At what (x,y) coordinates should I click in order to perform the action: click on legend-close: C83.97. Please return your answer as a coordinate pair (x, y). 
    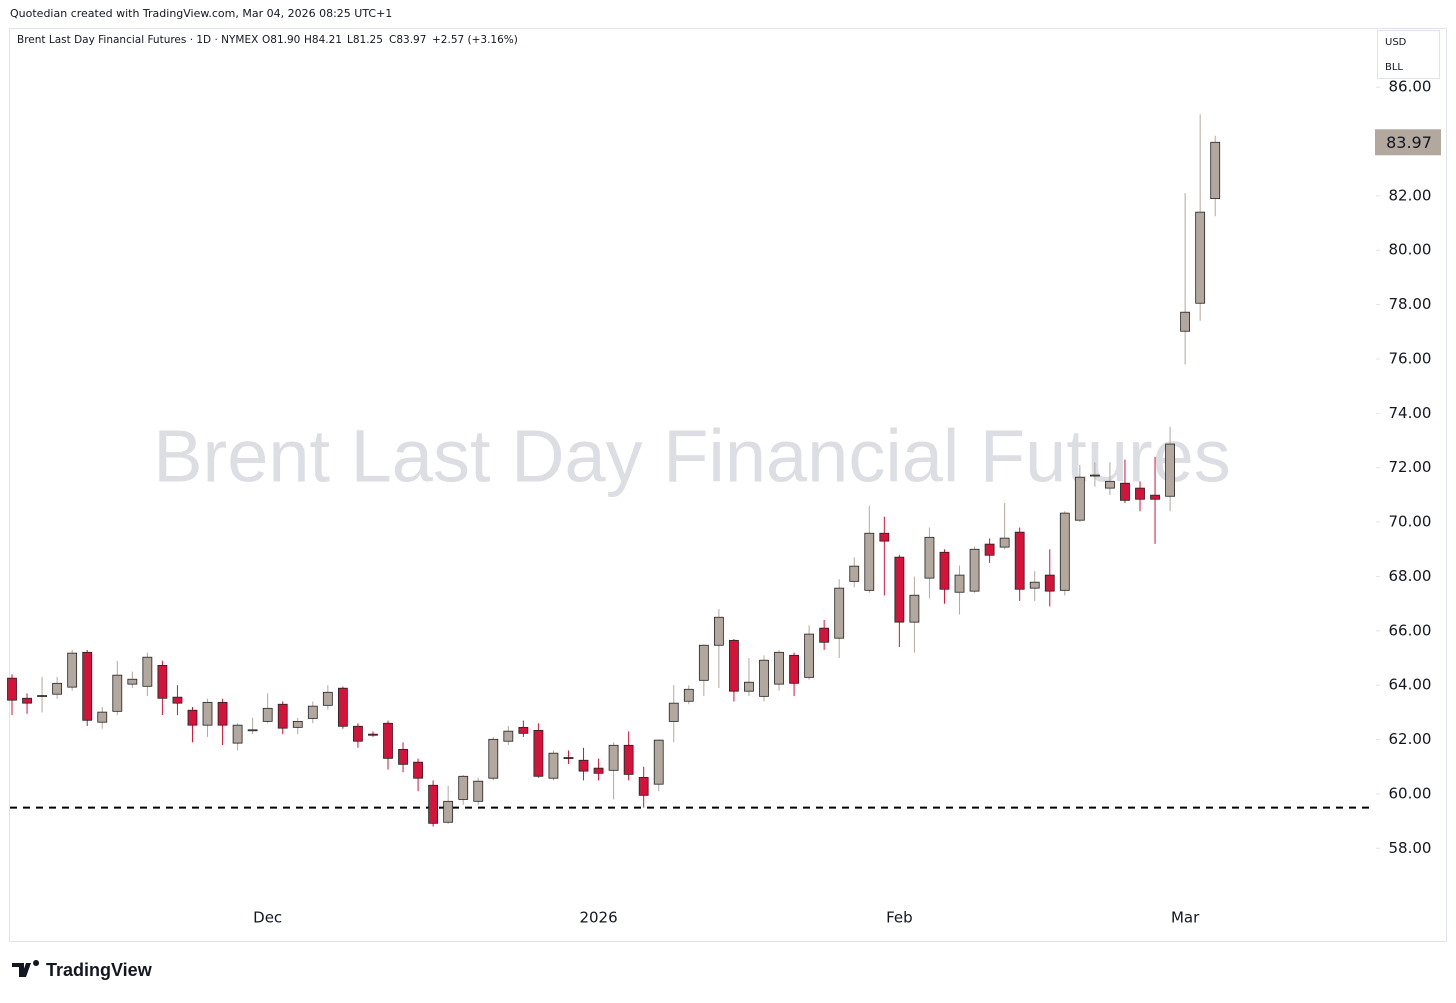
    Looking at the image, I should click on (407, 40).